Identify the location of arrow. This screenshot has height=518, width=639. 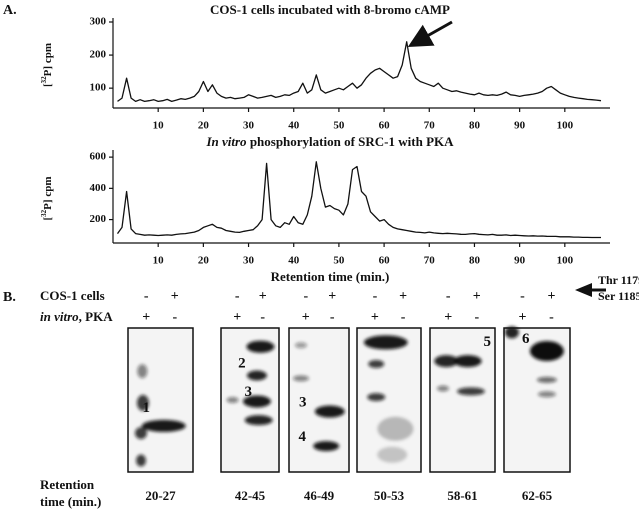
(430, 33).